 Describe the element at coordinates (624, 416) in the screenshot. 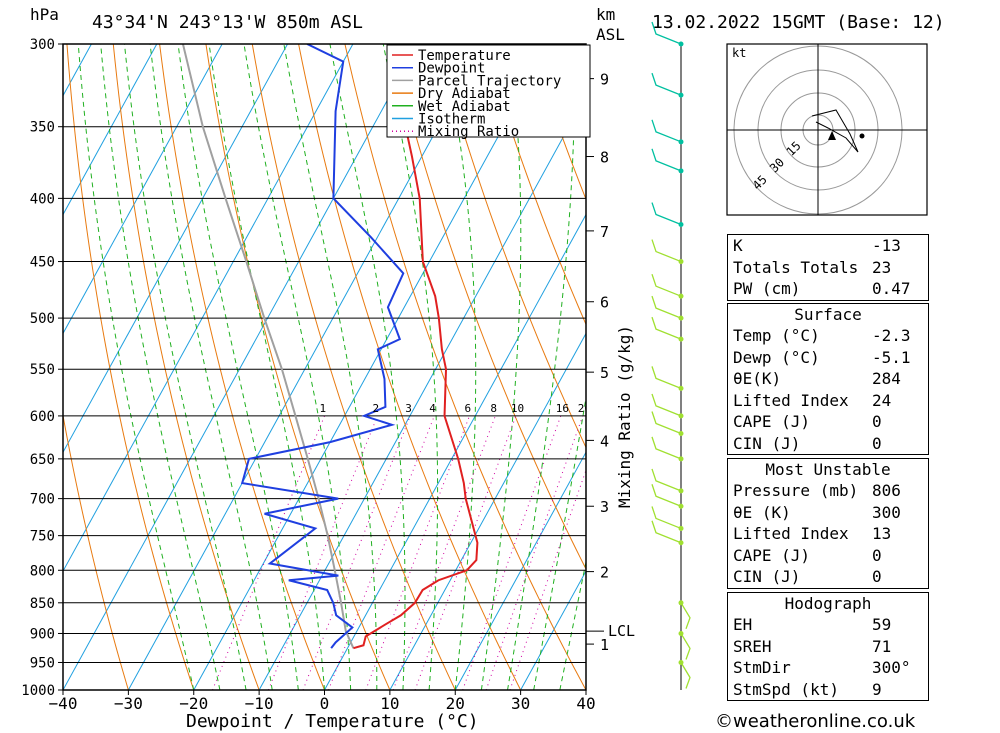

I see `mixing-ratio-axis-label: Mixing Ratio (g/kg)` at that location.